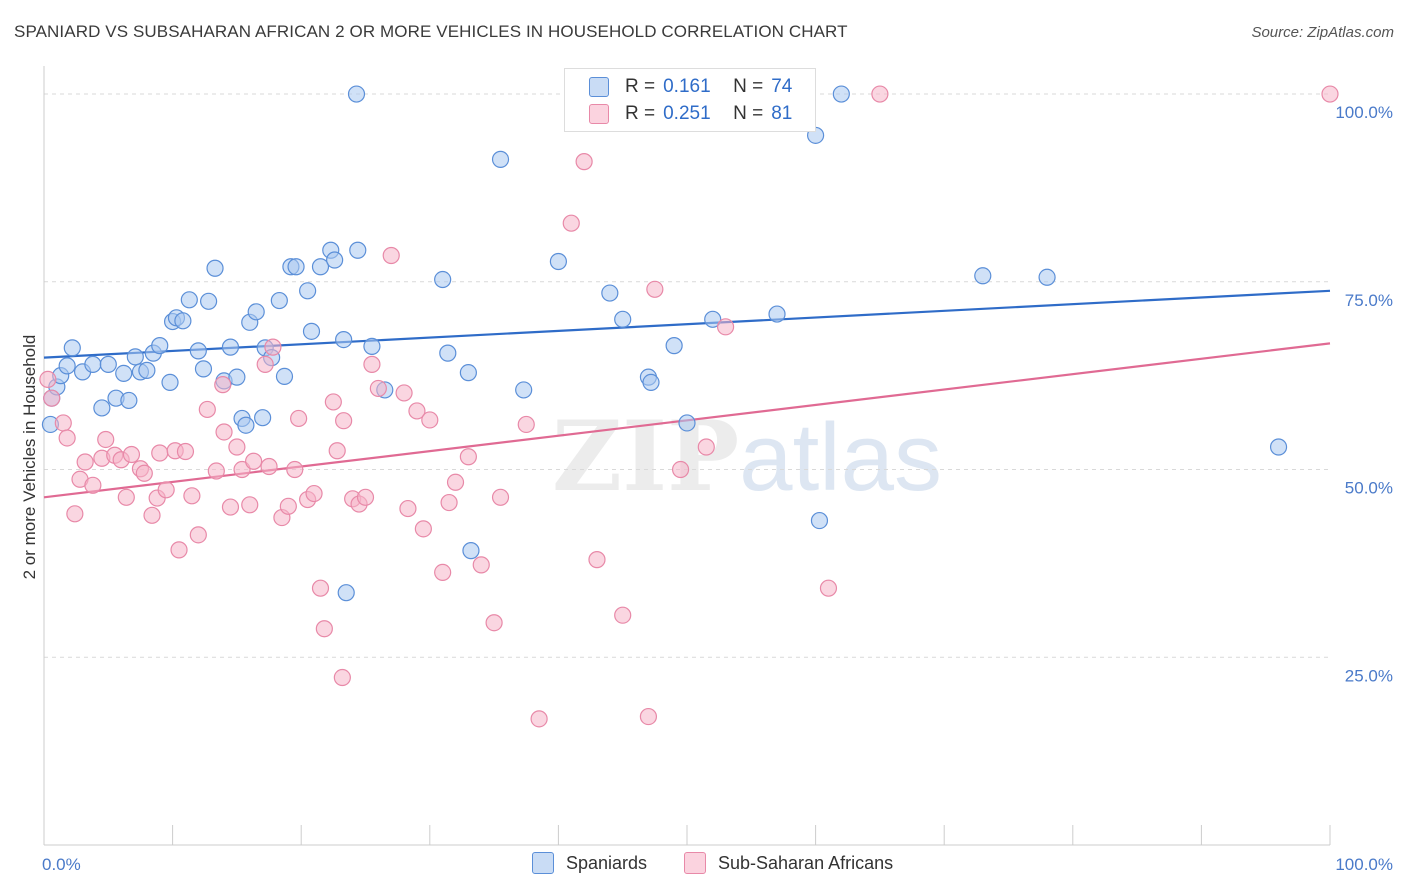 Image resolution: width=1406 pixels, height=892 pixels. I want to click on x-tick-label: 0.0%, so click(61, 864).